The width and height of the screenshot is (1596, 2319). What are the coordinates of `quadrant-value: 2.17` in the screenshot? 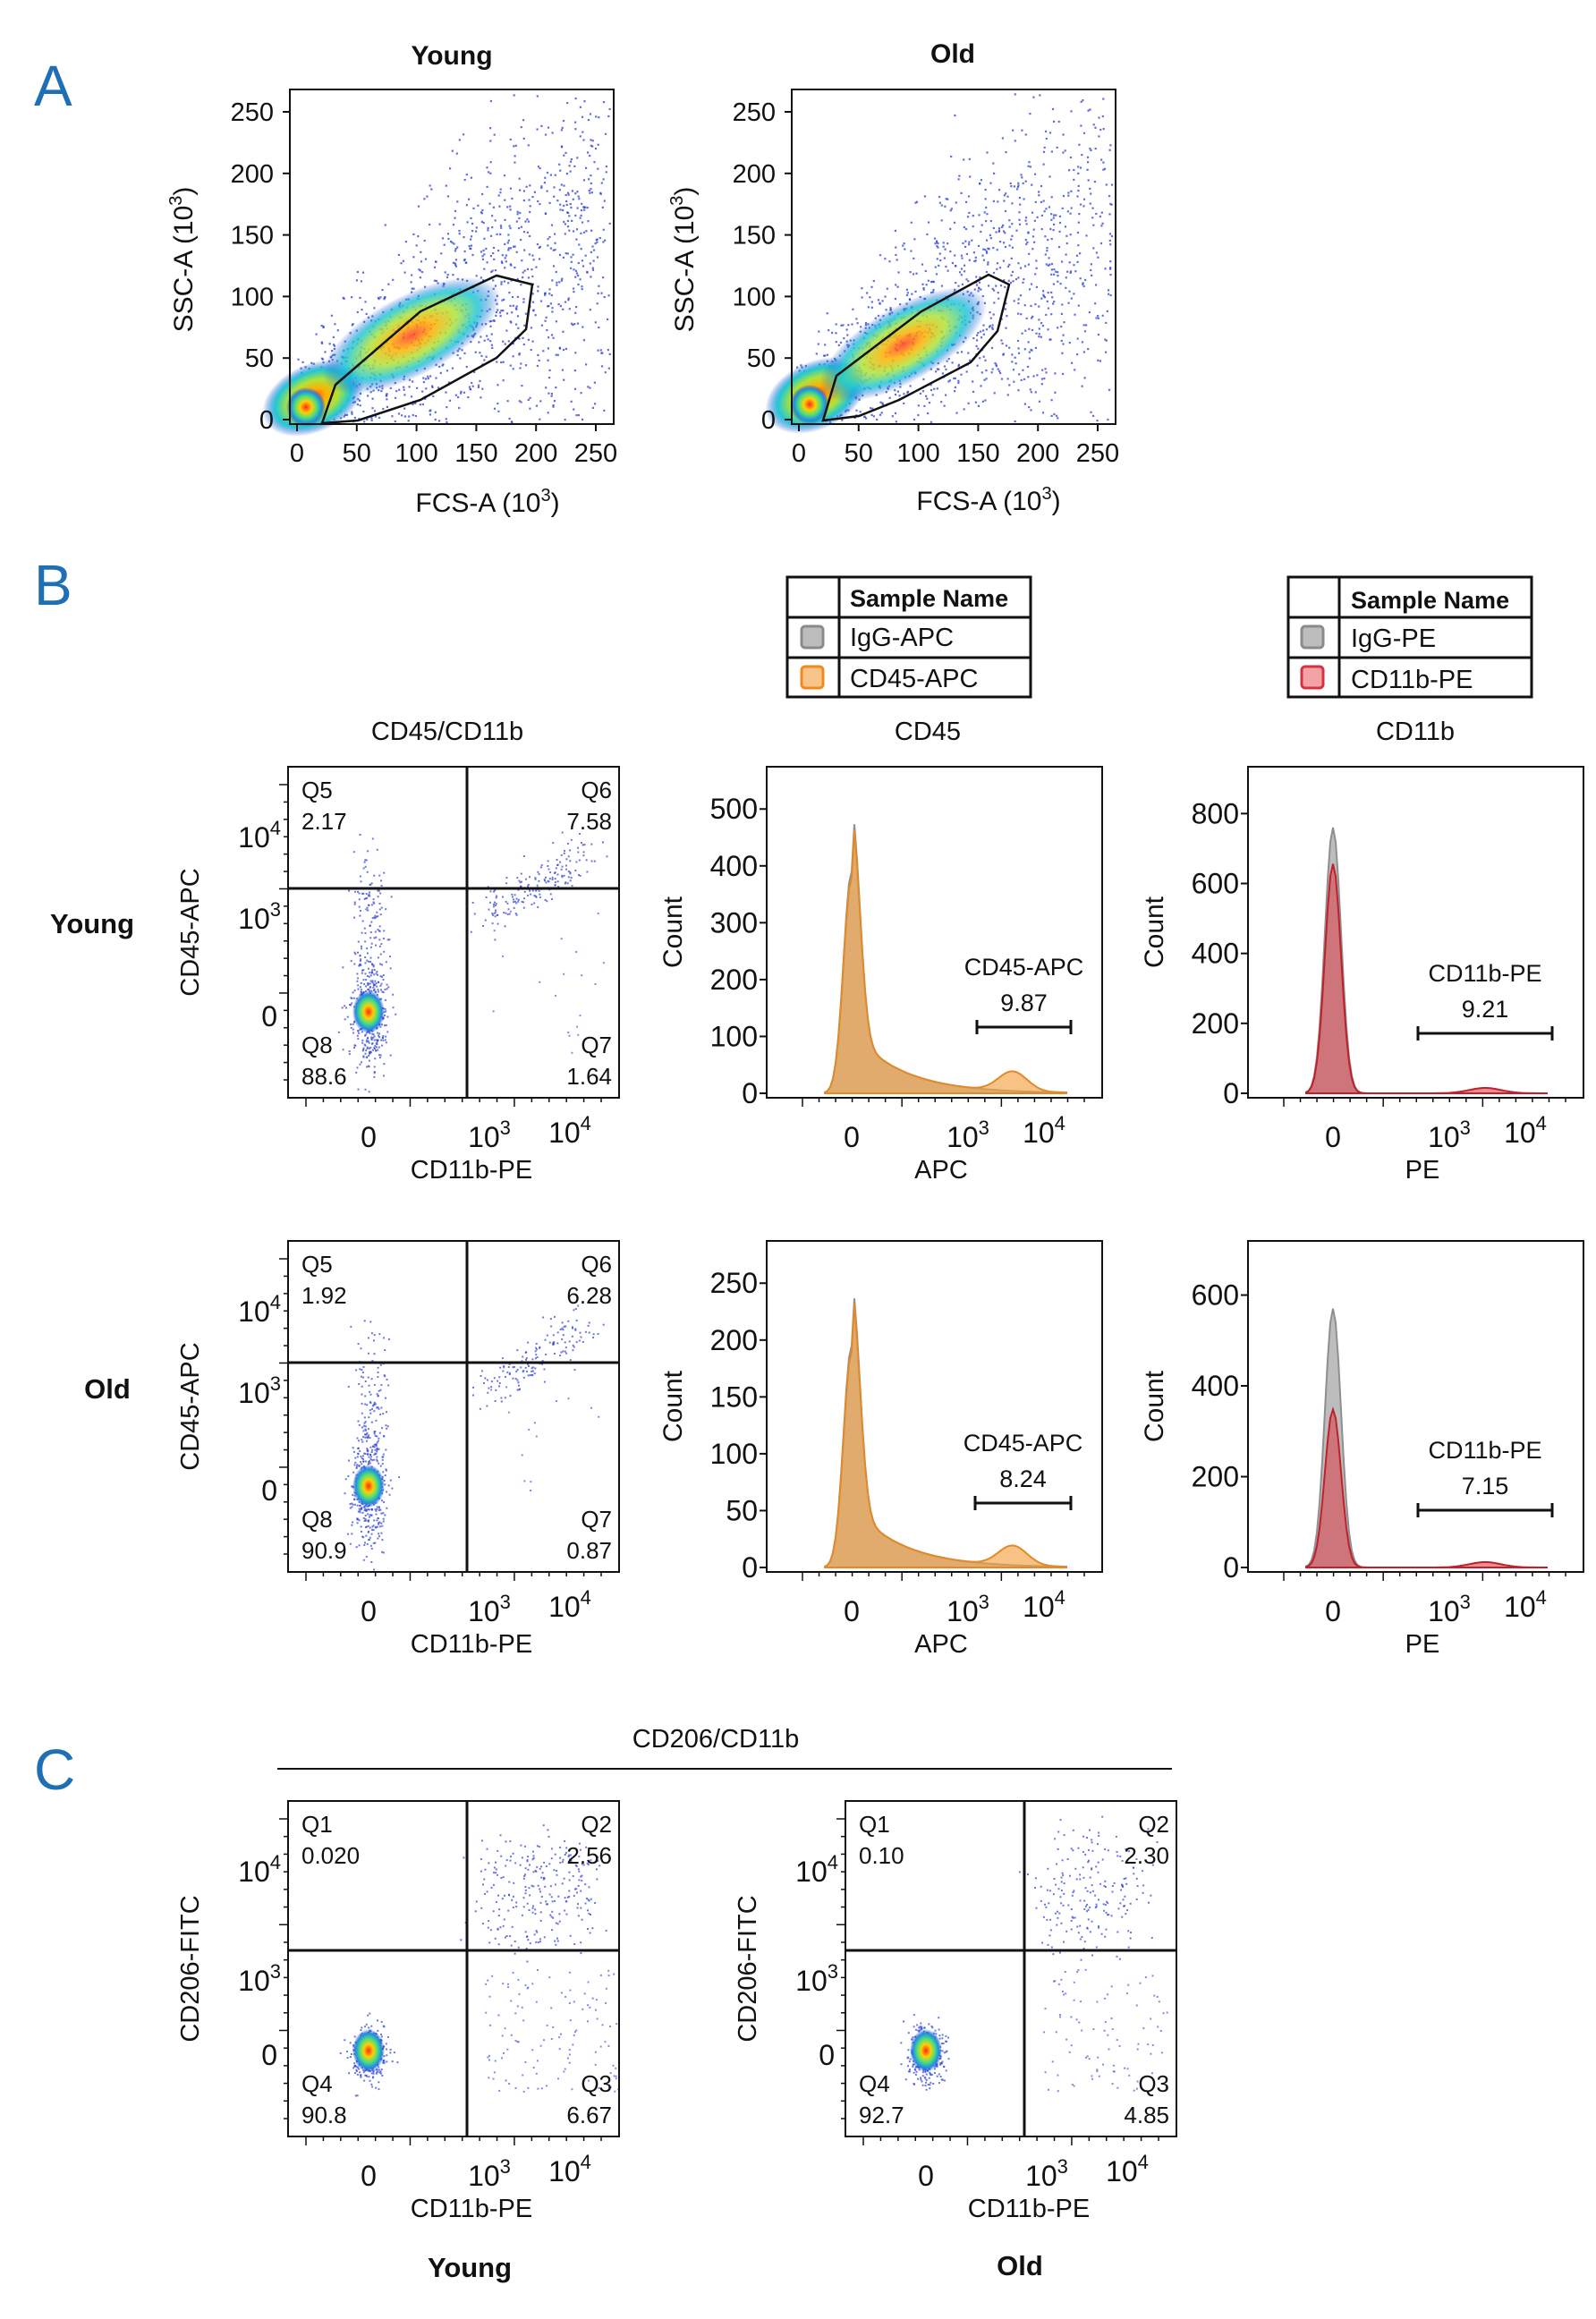 It's located at (324, 821).